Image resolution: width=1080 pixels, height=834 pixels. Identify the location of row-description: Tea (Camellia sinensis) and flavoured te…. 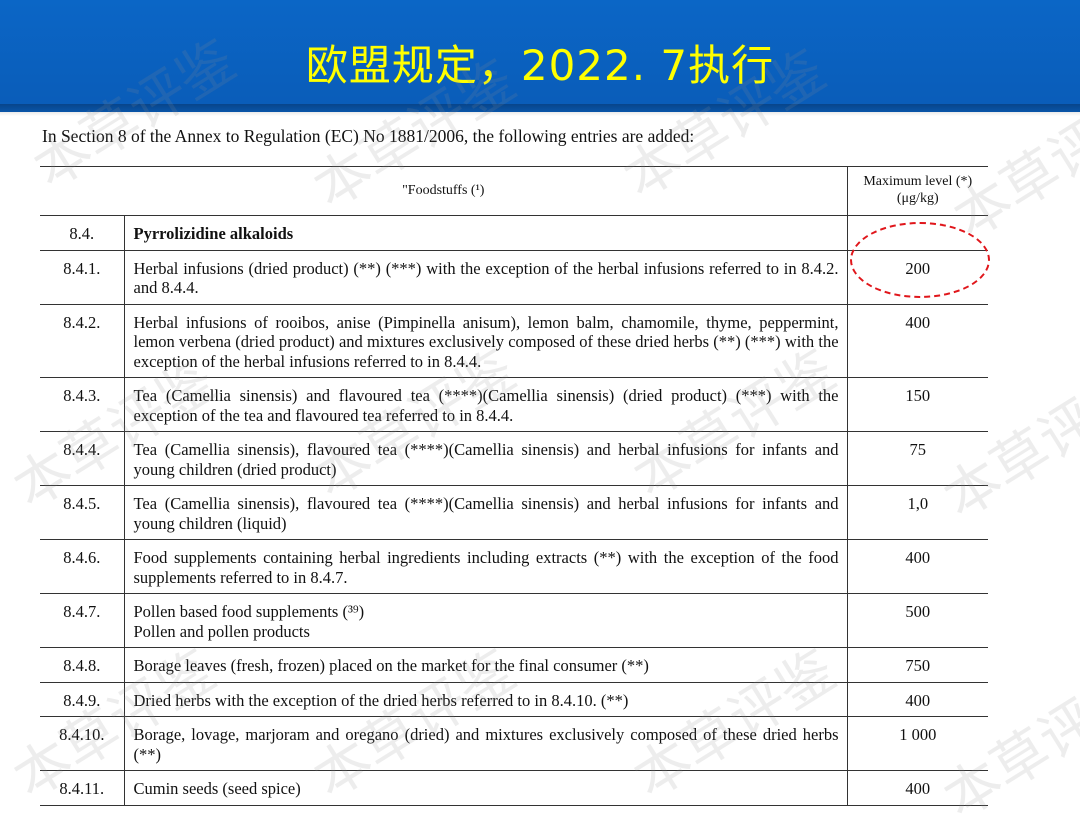
(485, 404).